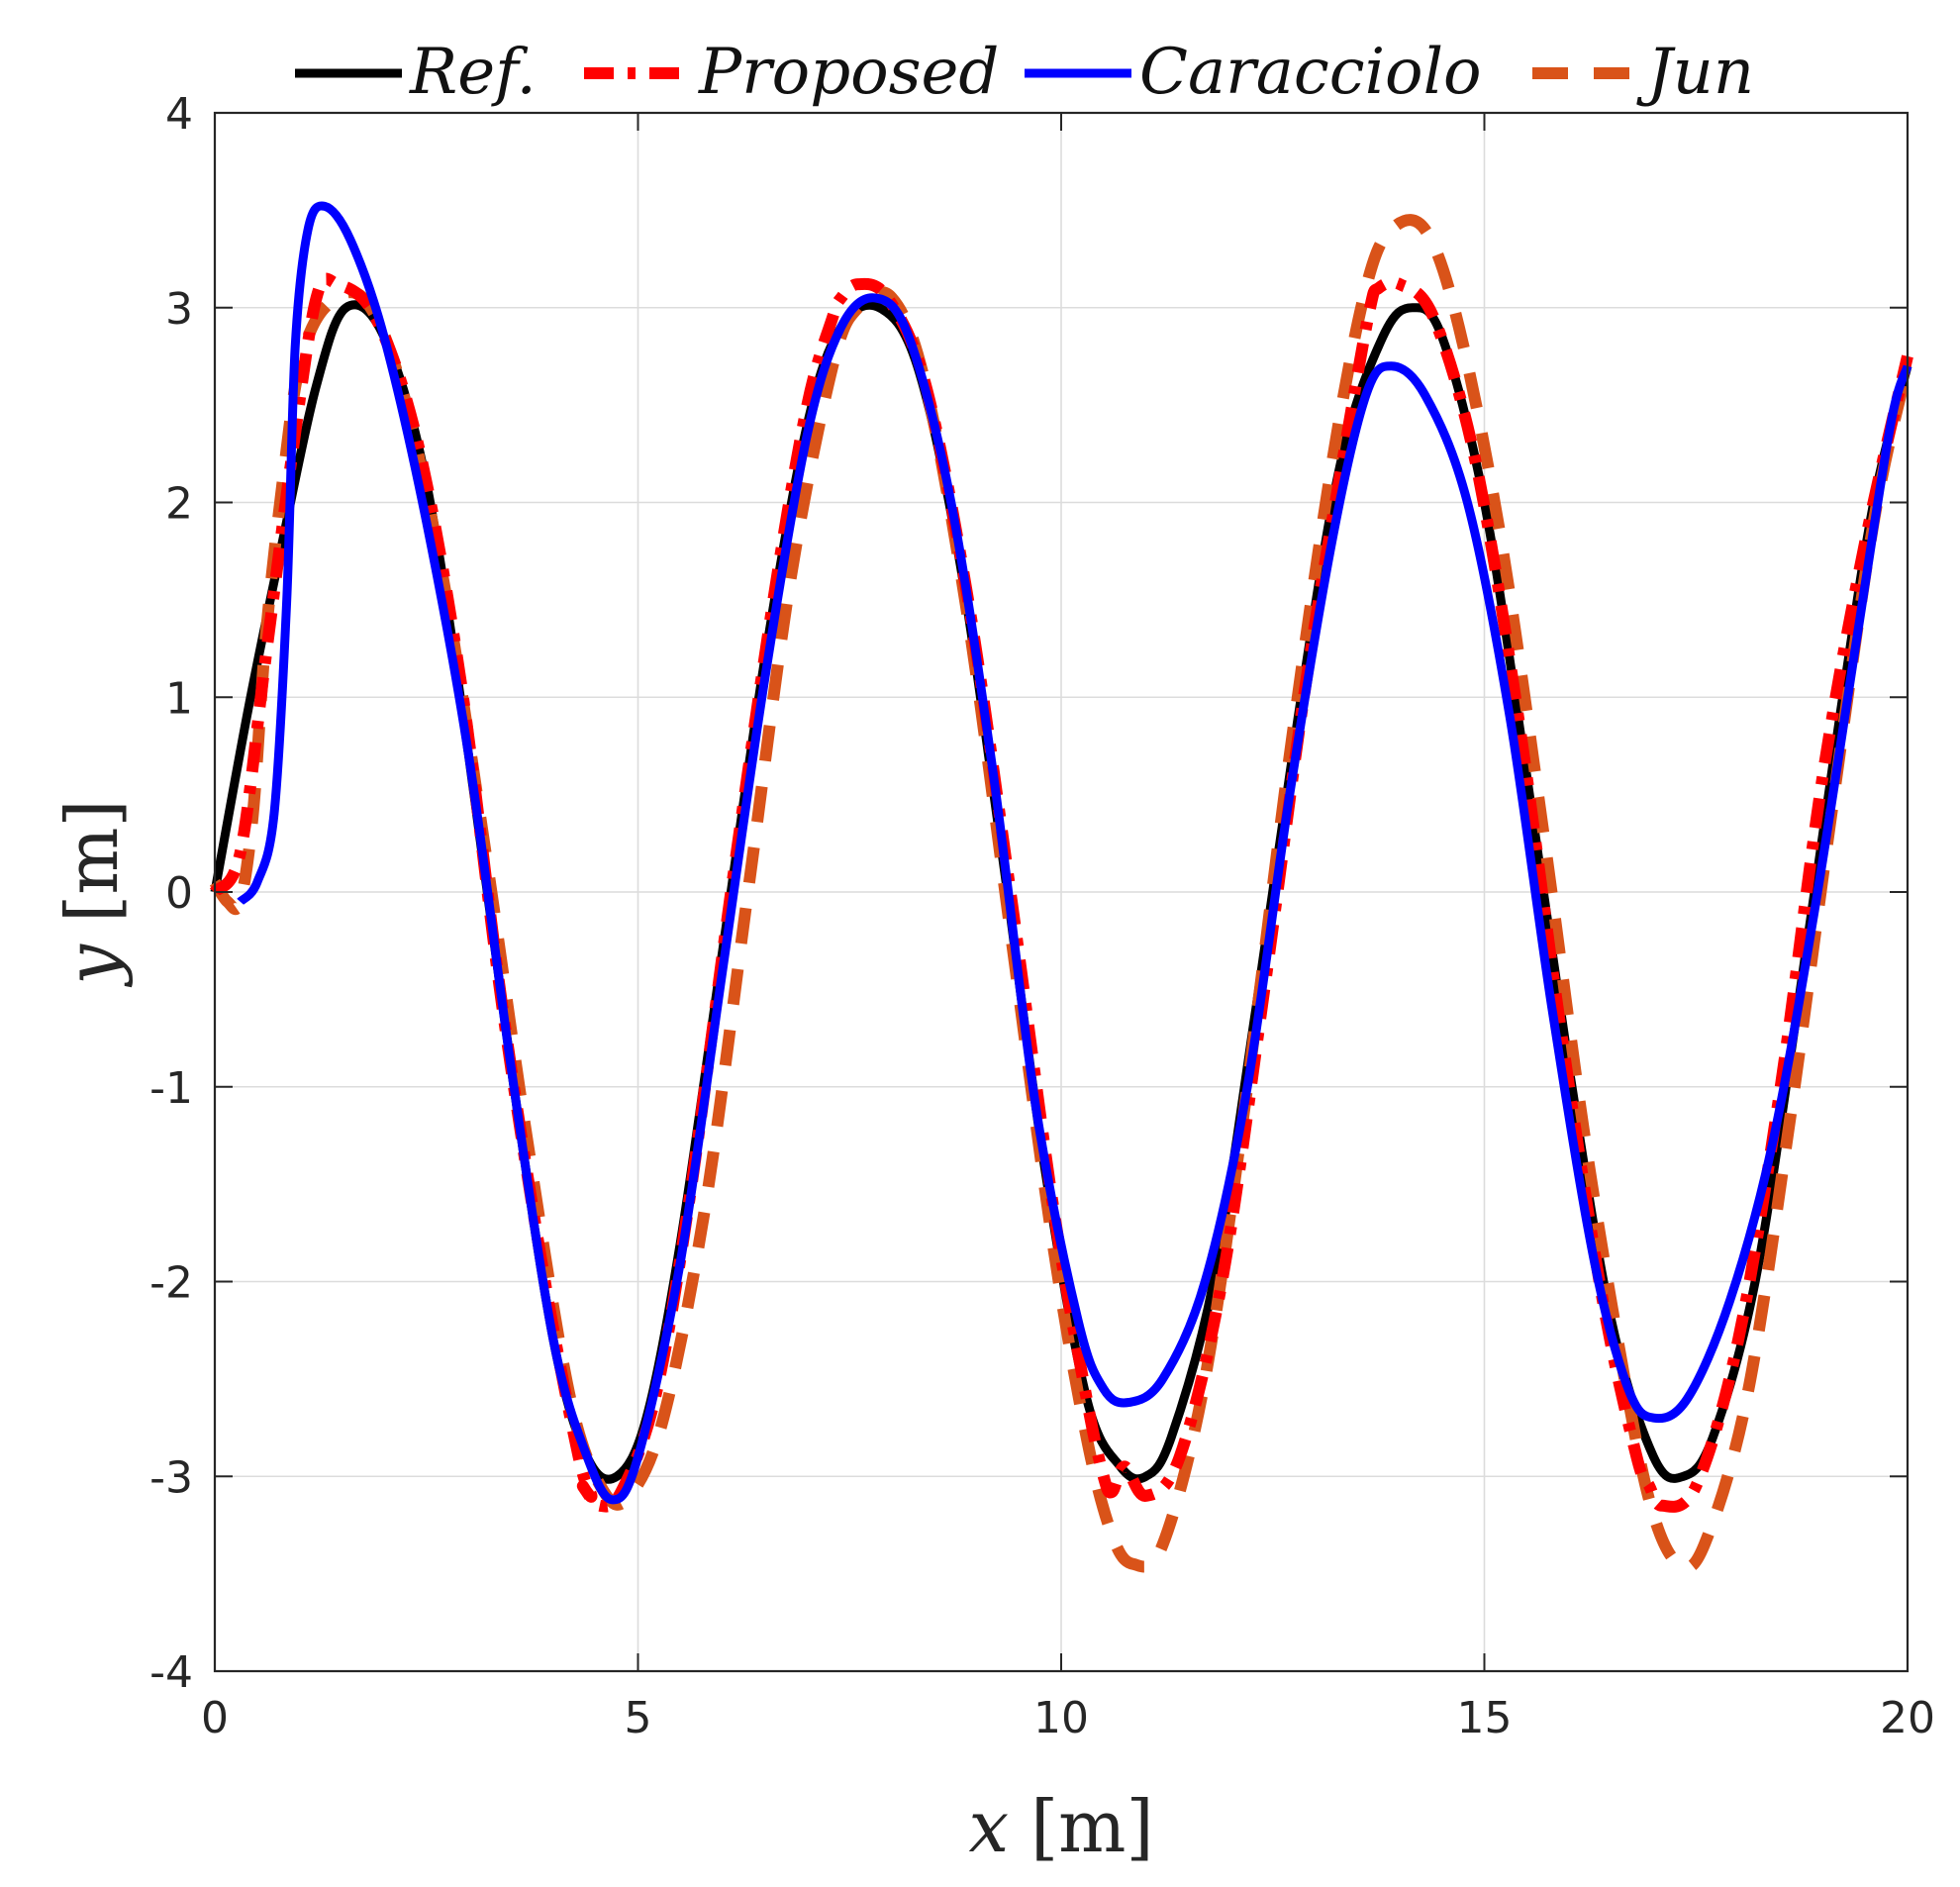 The height and width of the screenshot is (1887, 1960). What do you see at coordinates (1485, 1718) in the screenshot?
I see `x-tick-label: 15` at bounding box center [1485, 1718].